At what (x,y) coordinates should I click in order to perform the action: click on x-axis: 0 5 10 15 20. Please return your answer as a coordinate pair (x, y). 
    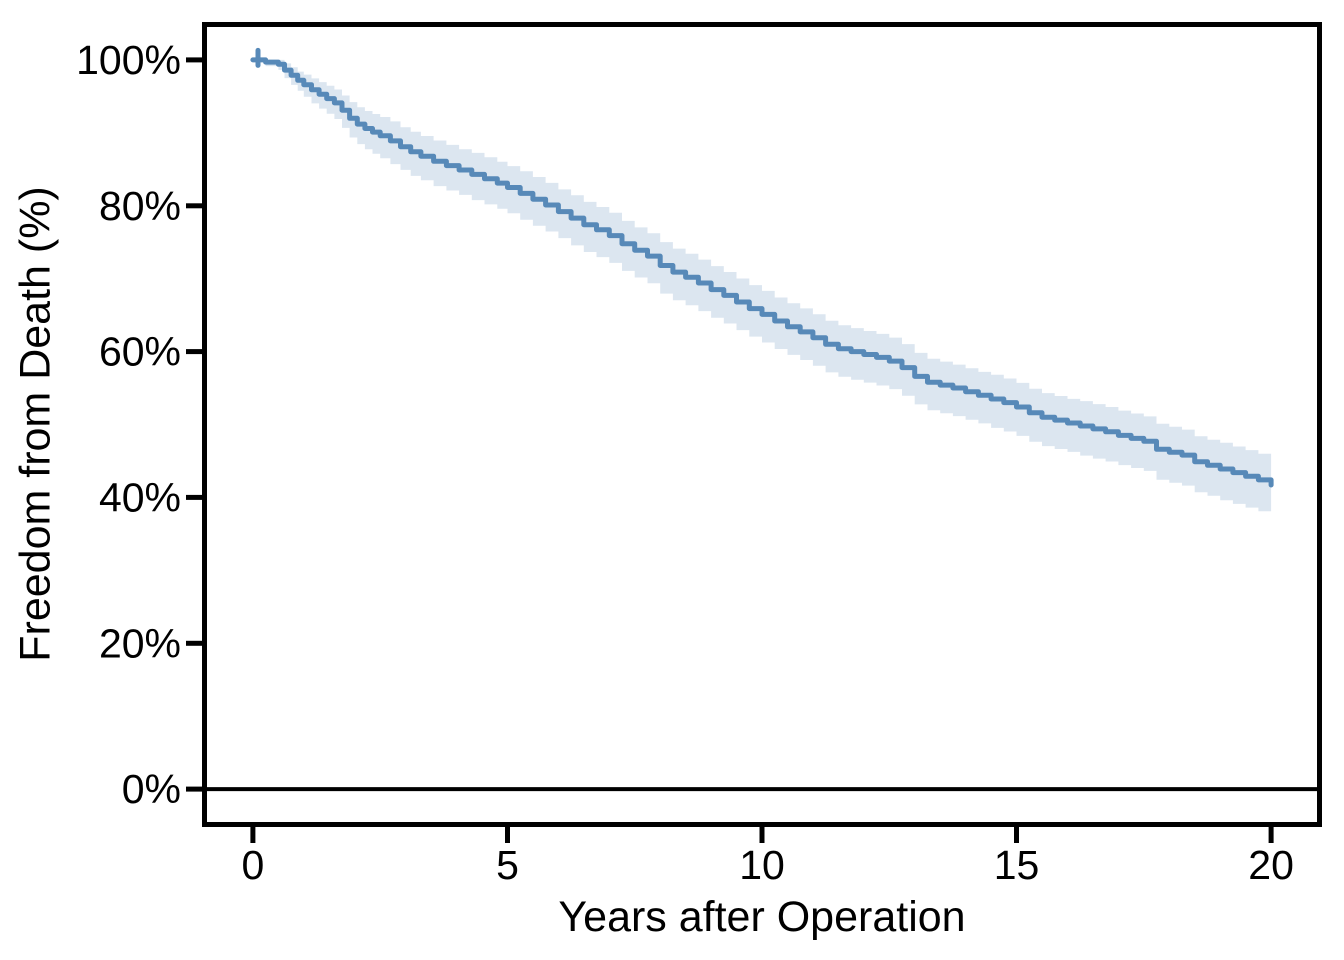
    Looking at the image, I should click on (767, 857).